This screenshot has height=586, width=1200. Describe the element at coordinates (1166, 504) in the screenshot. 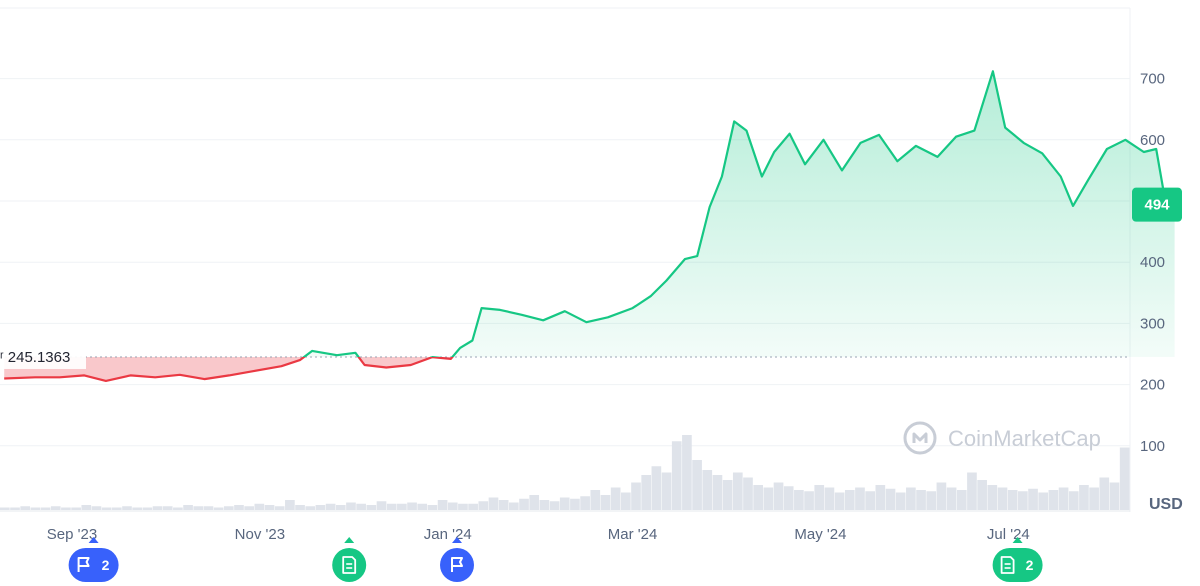

I see `y-unit-label: USD` at that location.